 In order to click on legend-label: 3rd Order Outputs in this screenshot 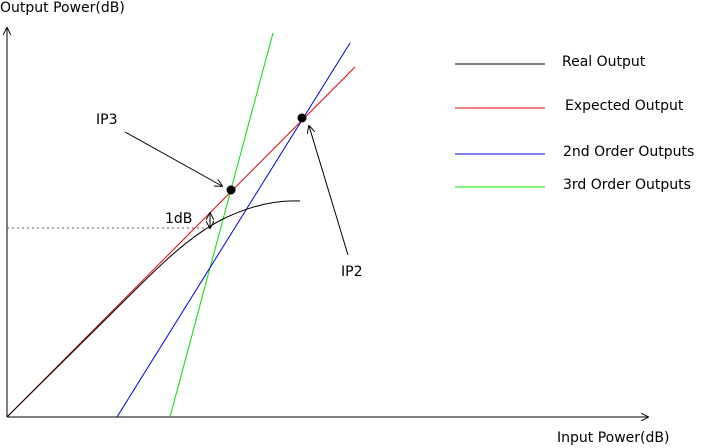, I will do `click(627, 185)`.